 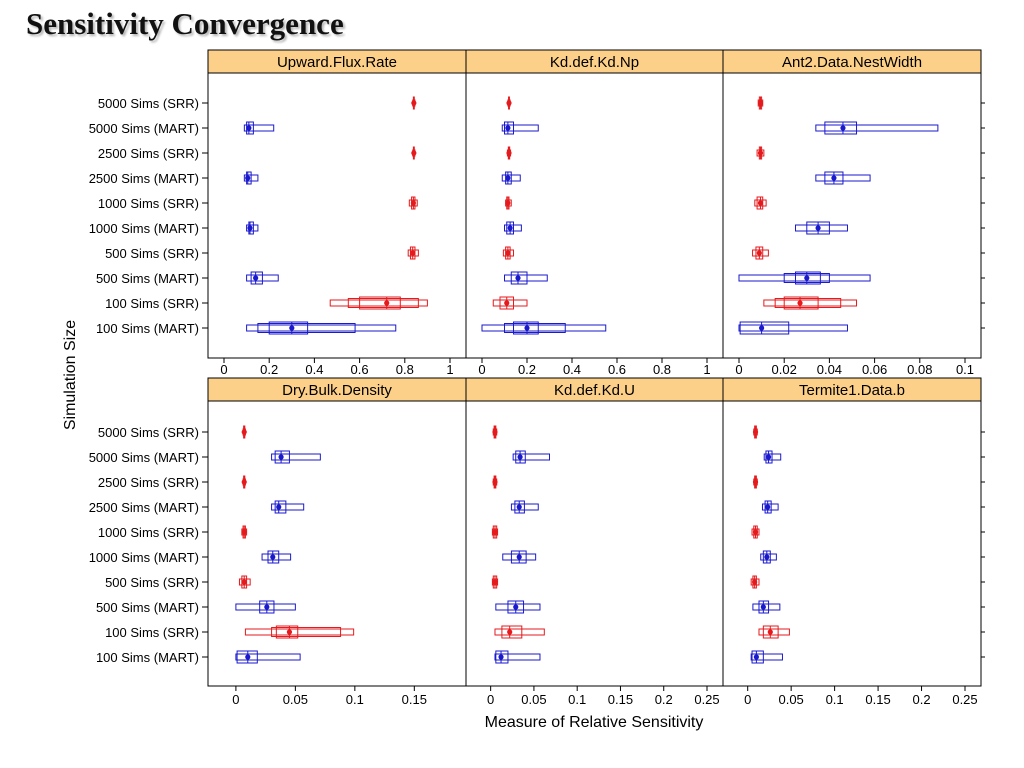 What do you see at coordinates (152, 303) in the screenshot?
I see `y-tick-label: 100 Sims (SRR)` at bounding box center [152, 303].